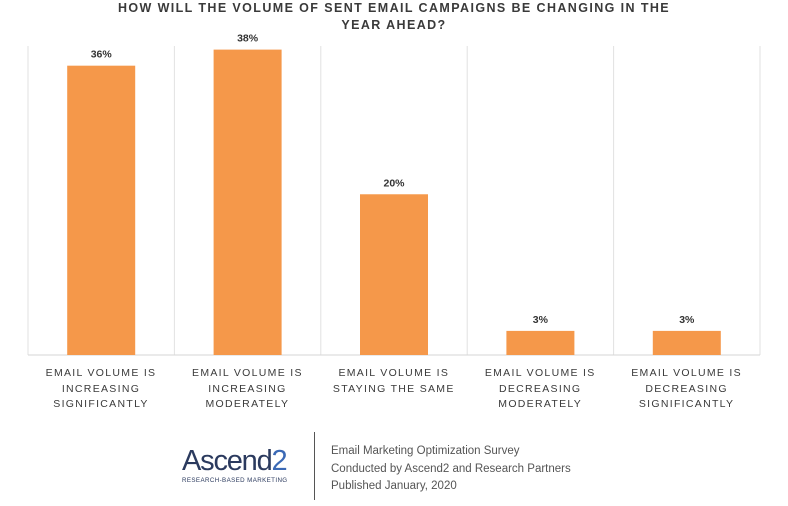 The height and width of the screenshot is (506, 788). I want to click on category-label: EMAIL VOLUME IS DECREASING MODERATELY, so click(540, 389).